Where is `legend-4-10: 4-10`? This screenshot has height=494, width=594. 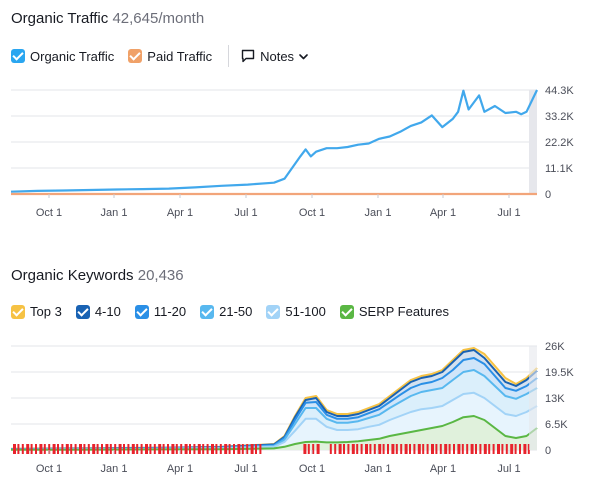
legend-4-10: 4-10 is located at coordinates (98, 311).